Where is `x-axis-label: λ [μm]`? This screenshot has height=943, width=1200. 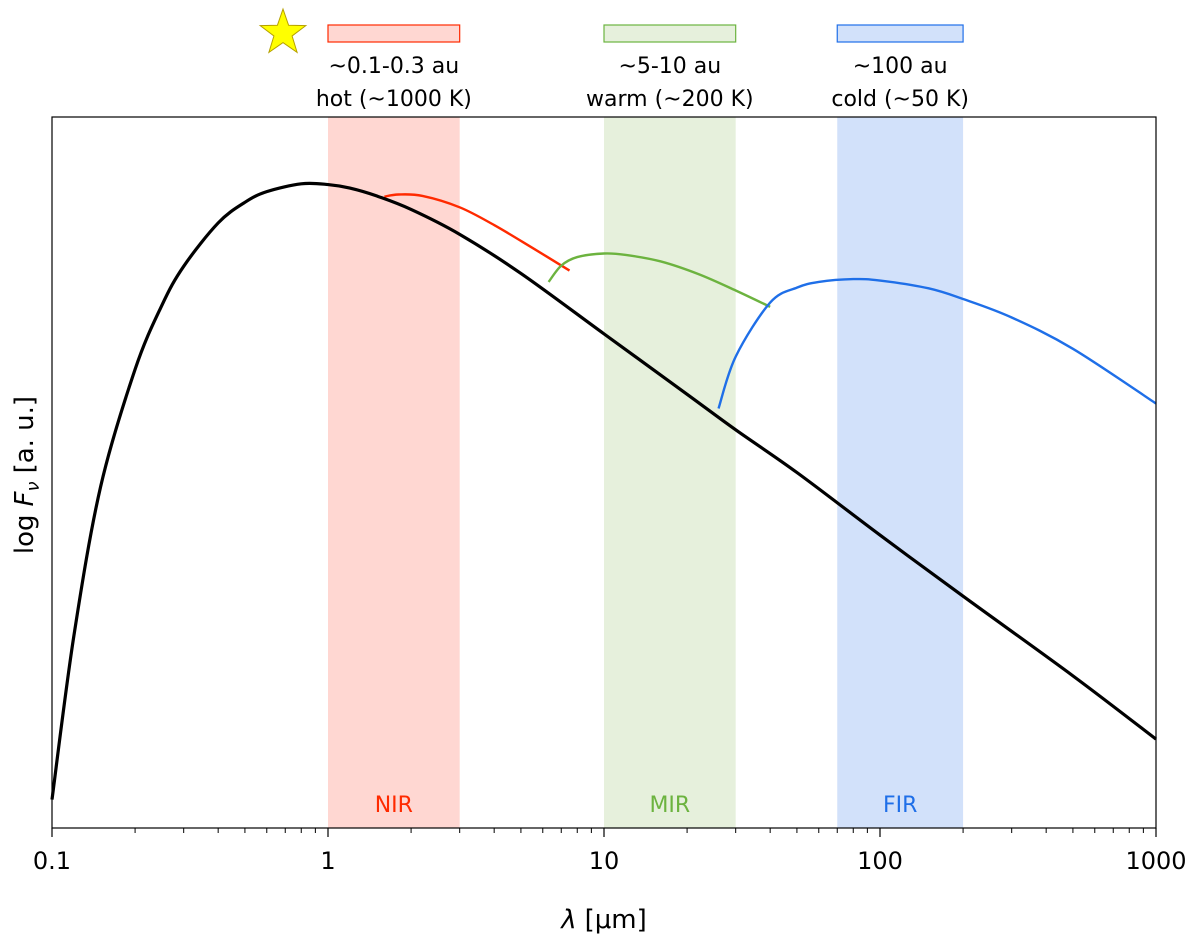 x-axis-label: λ [μm] is located at coordinates (603, 920).